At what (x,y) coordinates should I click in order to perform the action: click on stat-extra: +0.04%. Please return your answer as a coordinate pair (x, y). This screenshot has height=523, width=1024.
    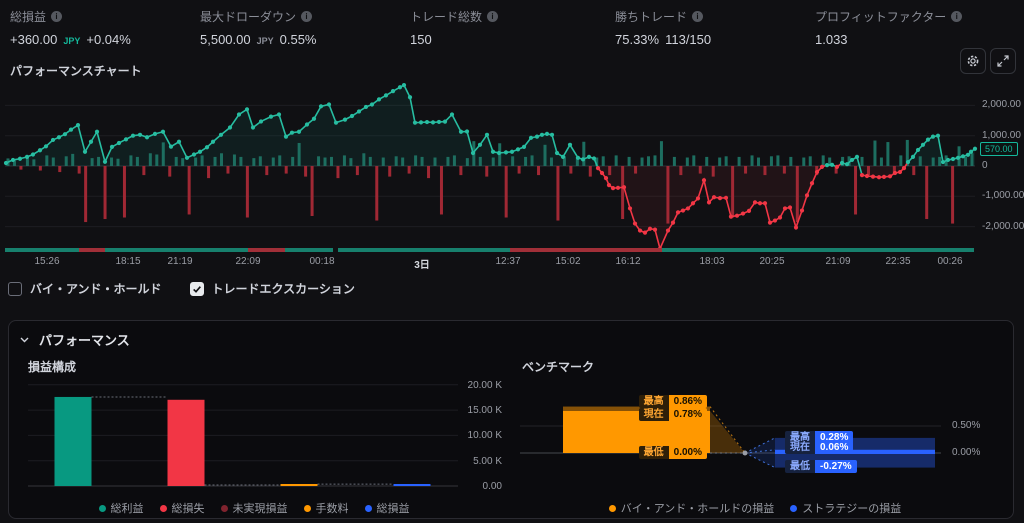
    Looking at the image, I should click on (108, 39).